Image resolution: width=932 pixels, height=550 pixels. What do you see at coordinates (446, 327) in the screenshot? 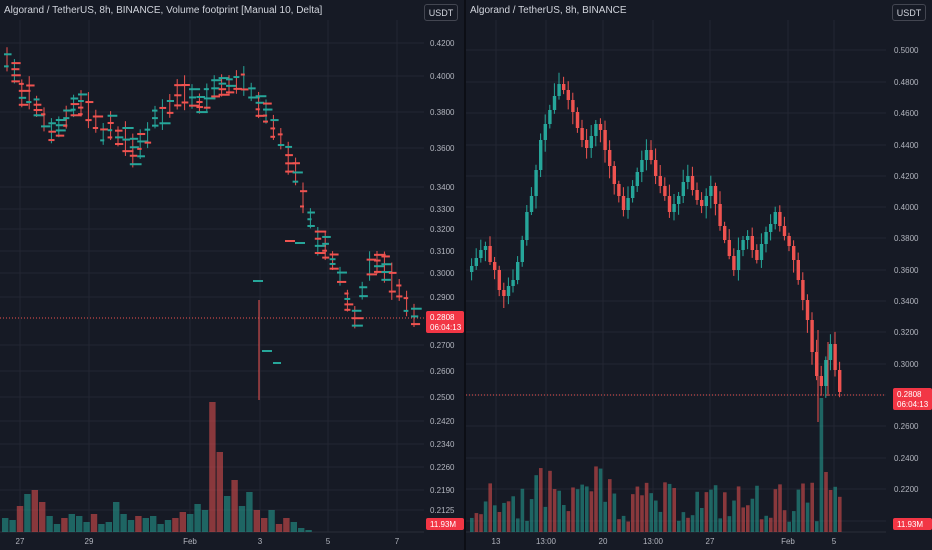
I see `countdown-label: 06:04:13` at bounding box center [446, 327].